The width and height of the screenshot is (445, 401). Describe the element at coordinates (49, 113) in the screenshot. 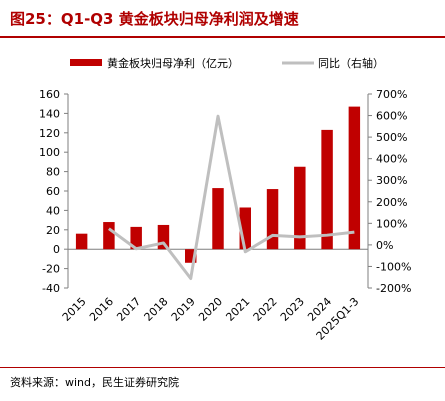

I see `left-tick-label: 140` at that location.